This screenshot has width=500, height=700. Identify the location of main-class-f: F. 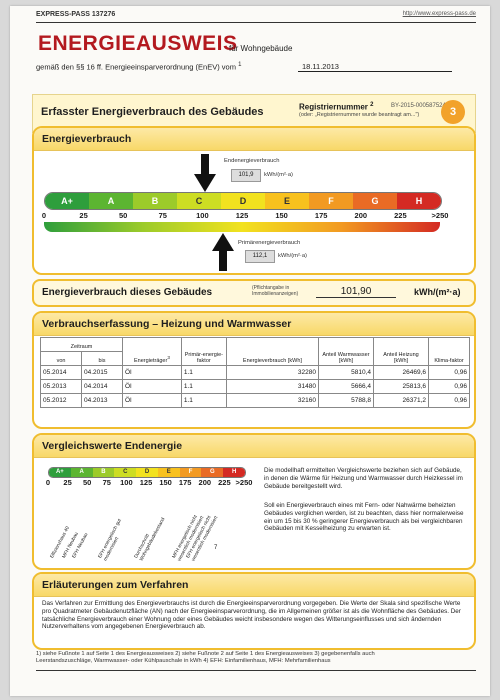
(331, 201).